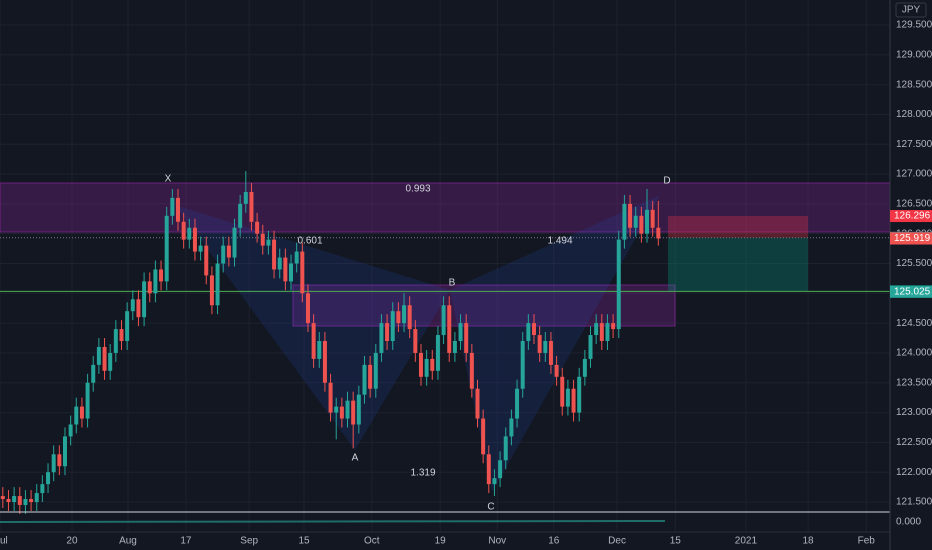 The image size is (932, 550). I want to click on y-tick-label: 123.500, so click(914, 382).